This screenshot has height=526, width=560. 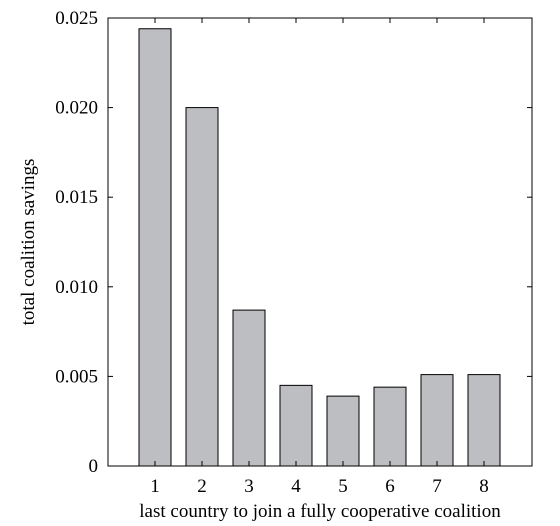 What do you see at coordinates (155, 486) in the screenshot?
I see `x-tick-label: 1` at bounding box center [155, 486].